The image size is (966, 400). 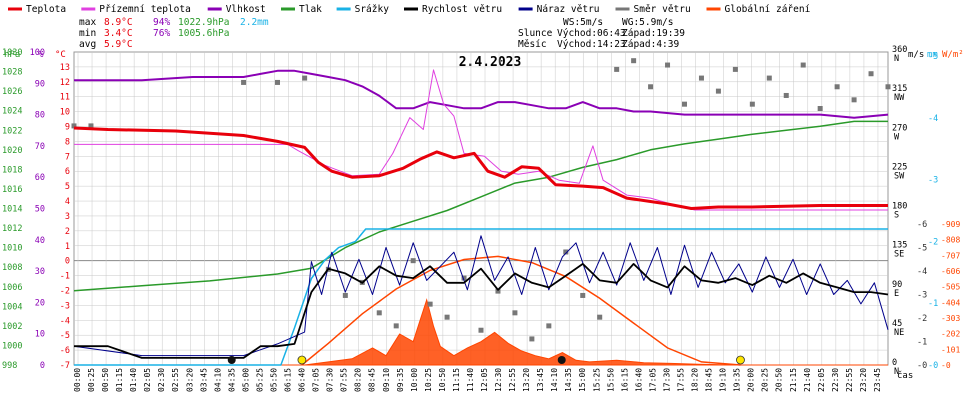 I want to click on tick-wm2-0: -0, so click(x=946, y=365).